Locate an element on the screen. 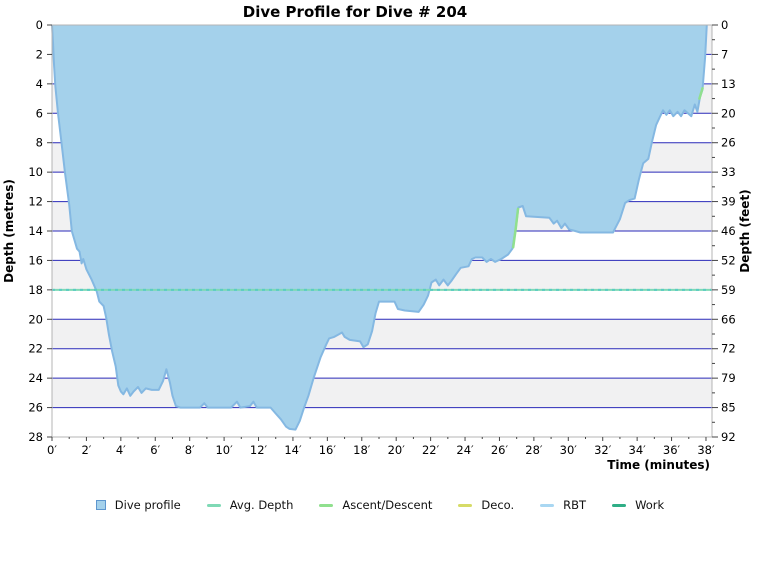 The height and width of the screenshot is (580, 760). y-left-tick-label: 4 is located at coordinates (39, 84).